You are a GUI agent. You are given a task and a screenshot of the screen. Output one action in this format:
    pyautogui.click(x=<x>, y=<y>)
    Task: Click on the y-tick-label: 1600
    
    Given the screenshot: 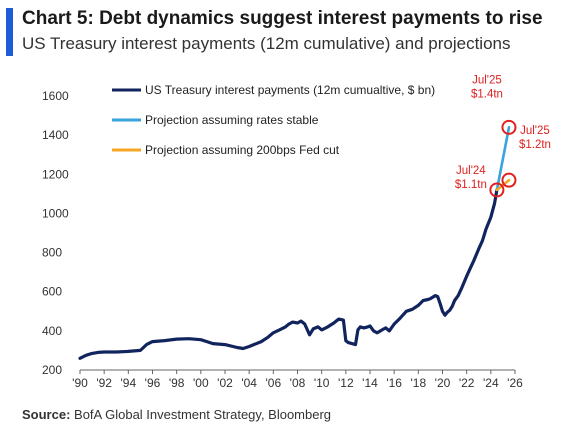 What is the action you would take?
    pyautogui.click(x=55, y=96)
    